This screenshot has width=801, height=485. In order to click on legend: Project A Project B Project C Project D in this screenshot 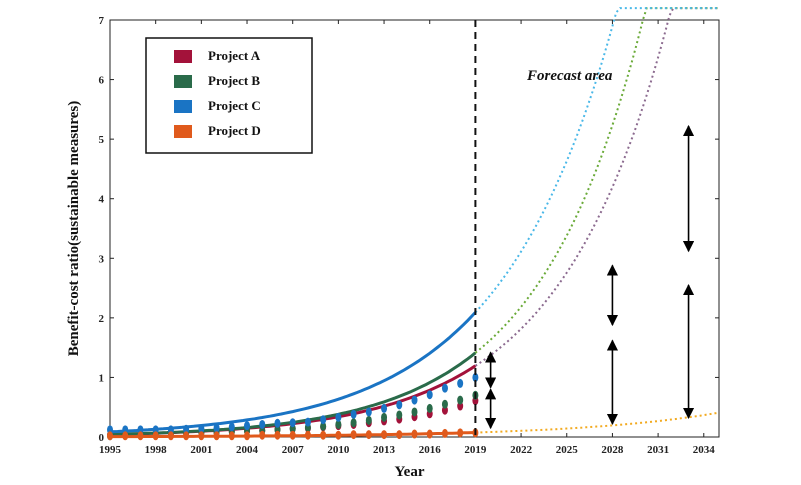, I will do `click(229, 95)`.